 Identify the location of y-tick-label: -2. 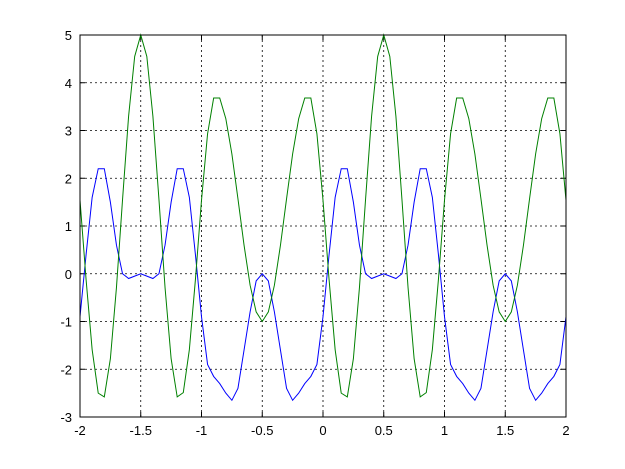
(66, 369).